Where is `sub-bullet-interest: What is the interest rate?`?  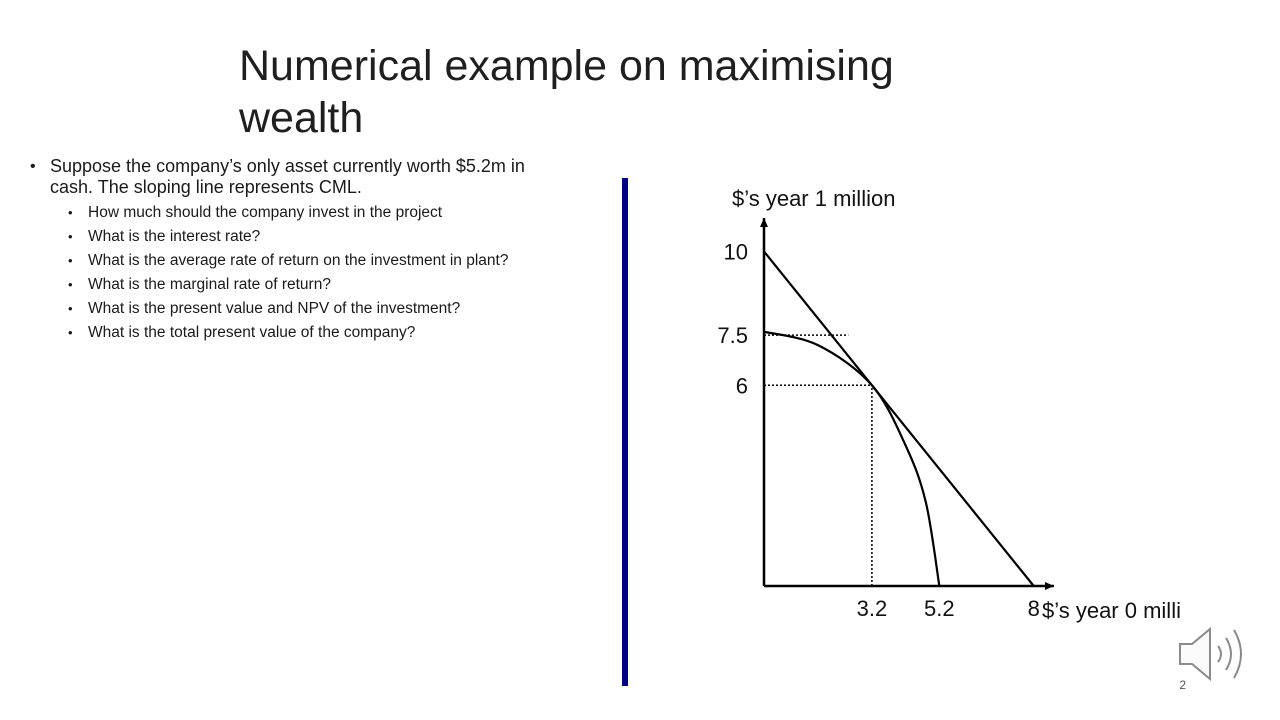 sub-bullet-interest: What is the interest rate? is located at coordinates (309, 237).